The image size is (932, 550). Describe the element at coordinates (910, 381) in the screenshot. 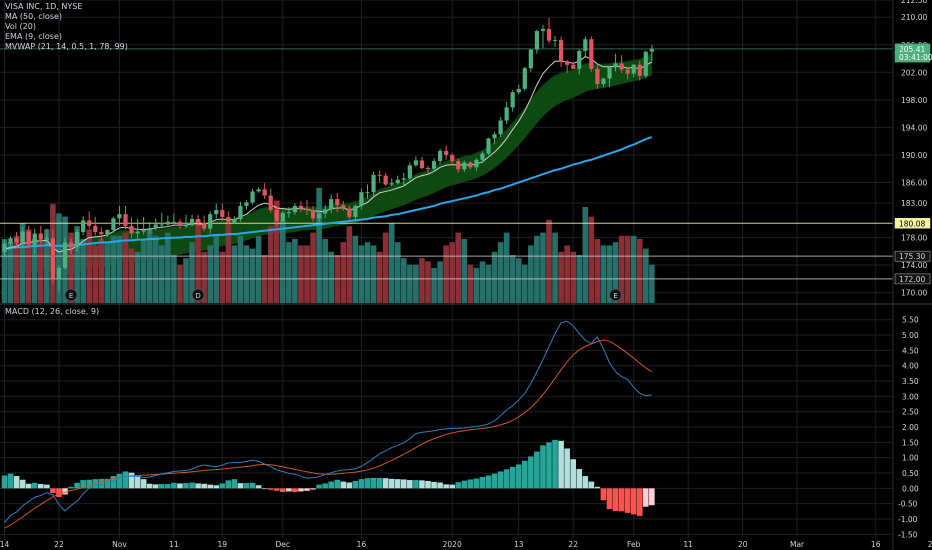

I see `macd-tick-label: 3.50` at that location.